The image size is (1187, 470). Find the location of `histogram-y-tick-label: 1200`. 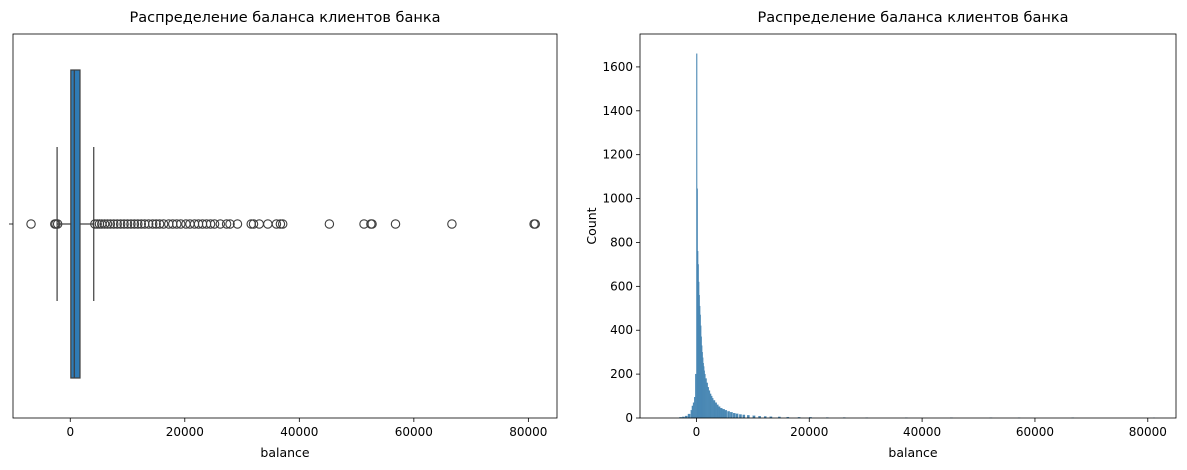

histogram-y-tick-label: 1200 is located at coordinates (617, 155).